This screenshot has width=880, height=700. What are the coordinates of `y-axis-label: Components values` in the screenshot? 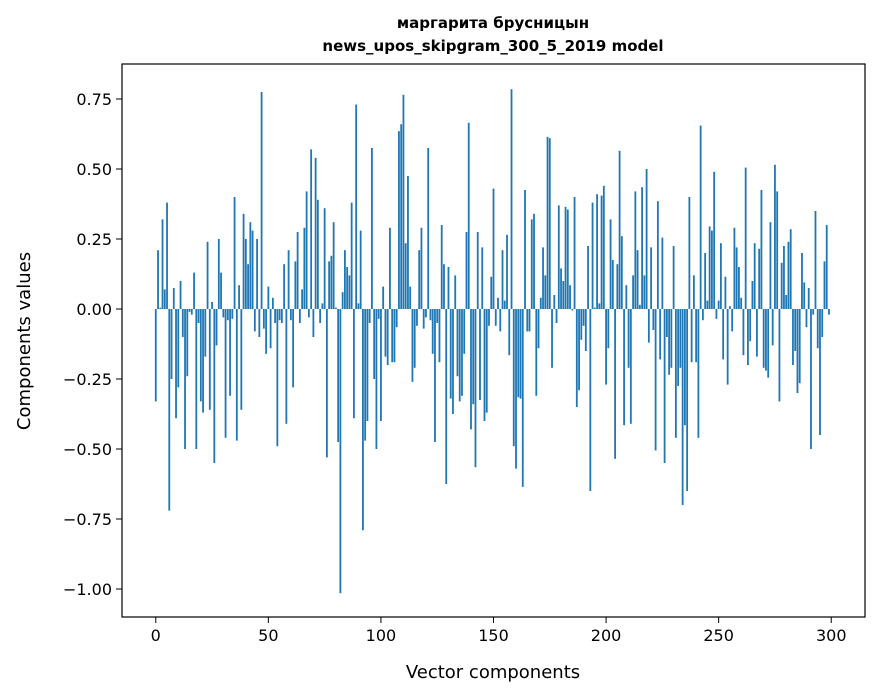 It's located at (24, 341).